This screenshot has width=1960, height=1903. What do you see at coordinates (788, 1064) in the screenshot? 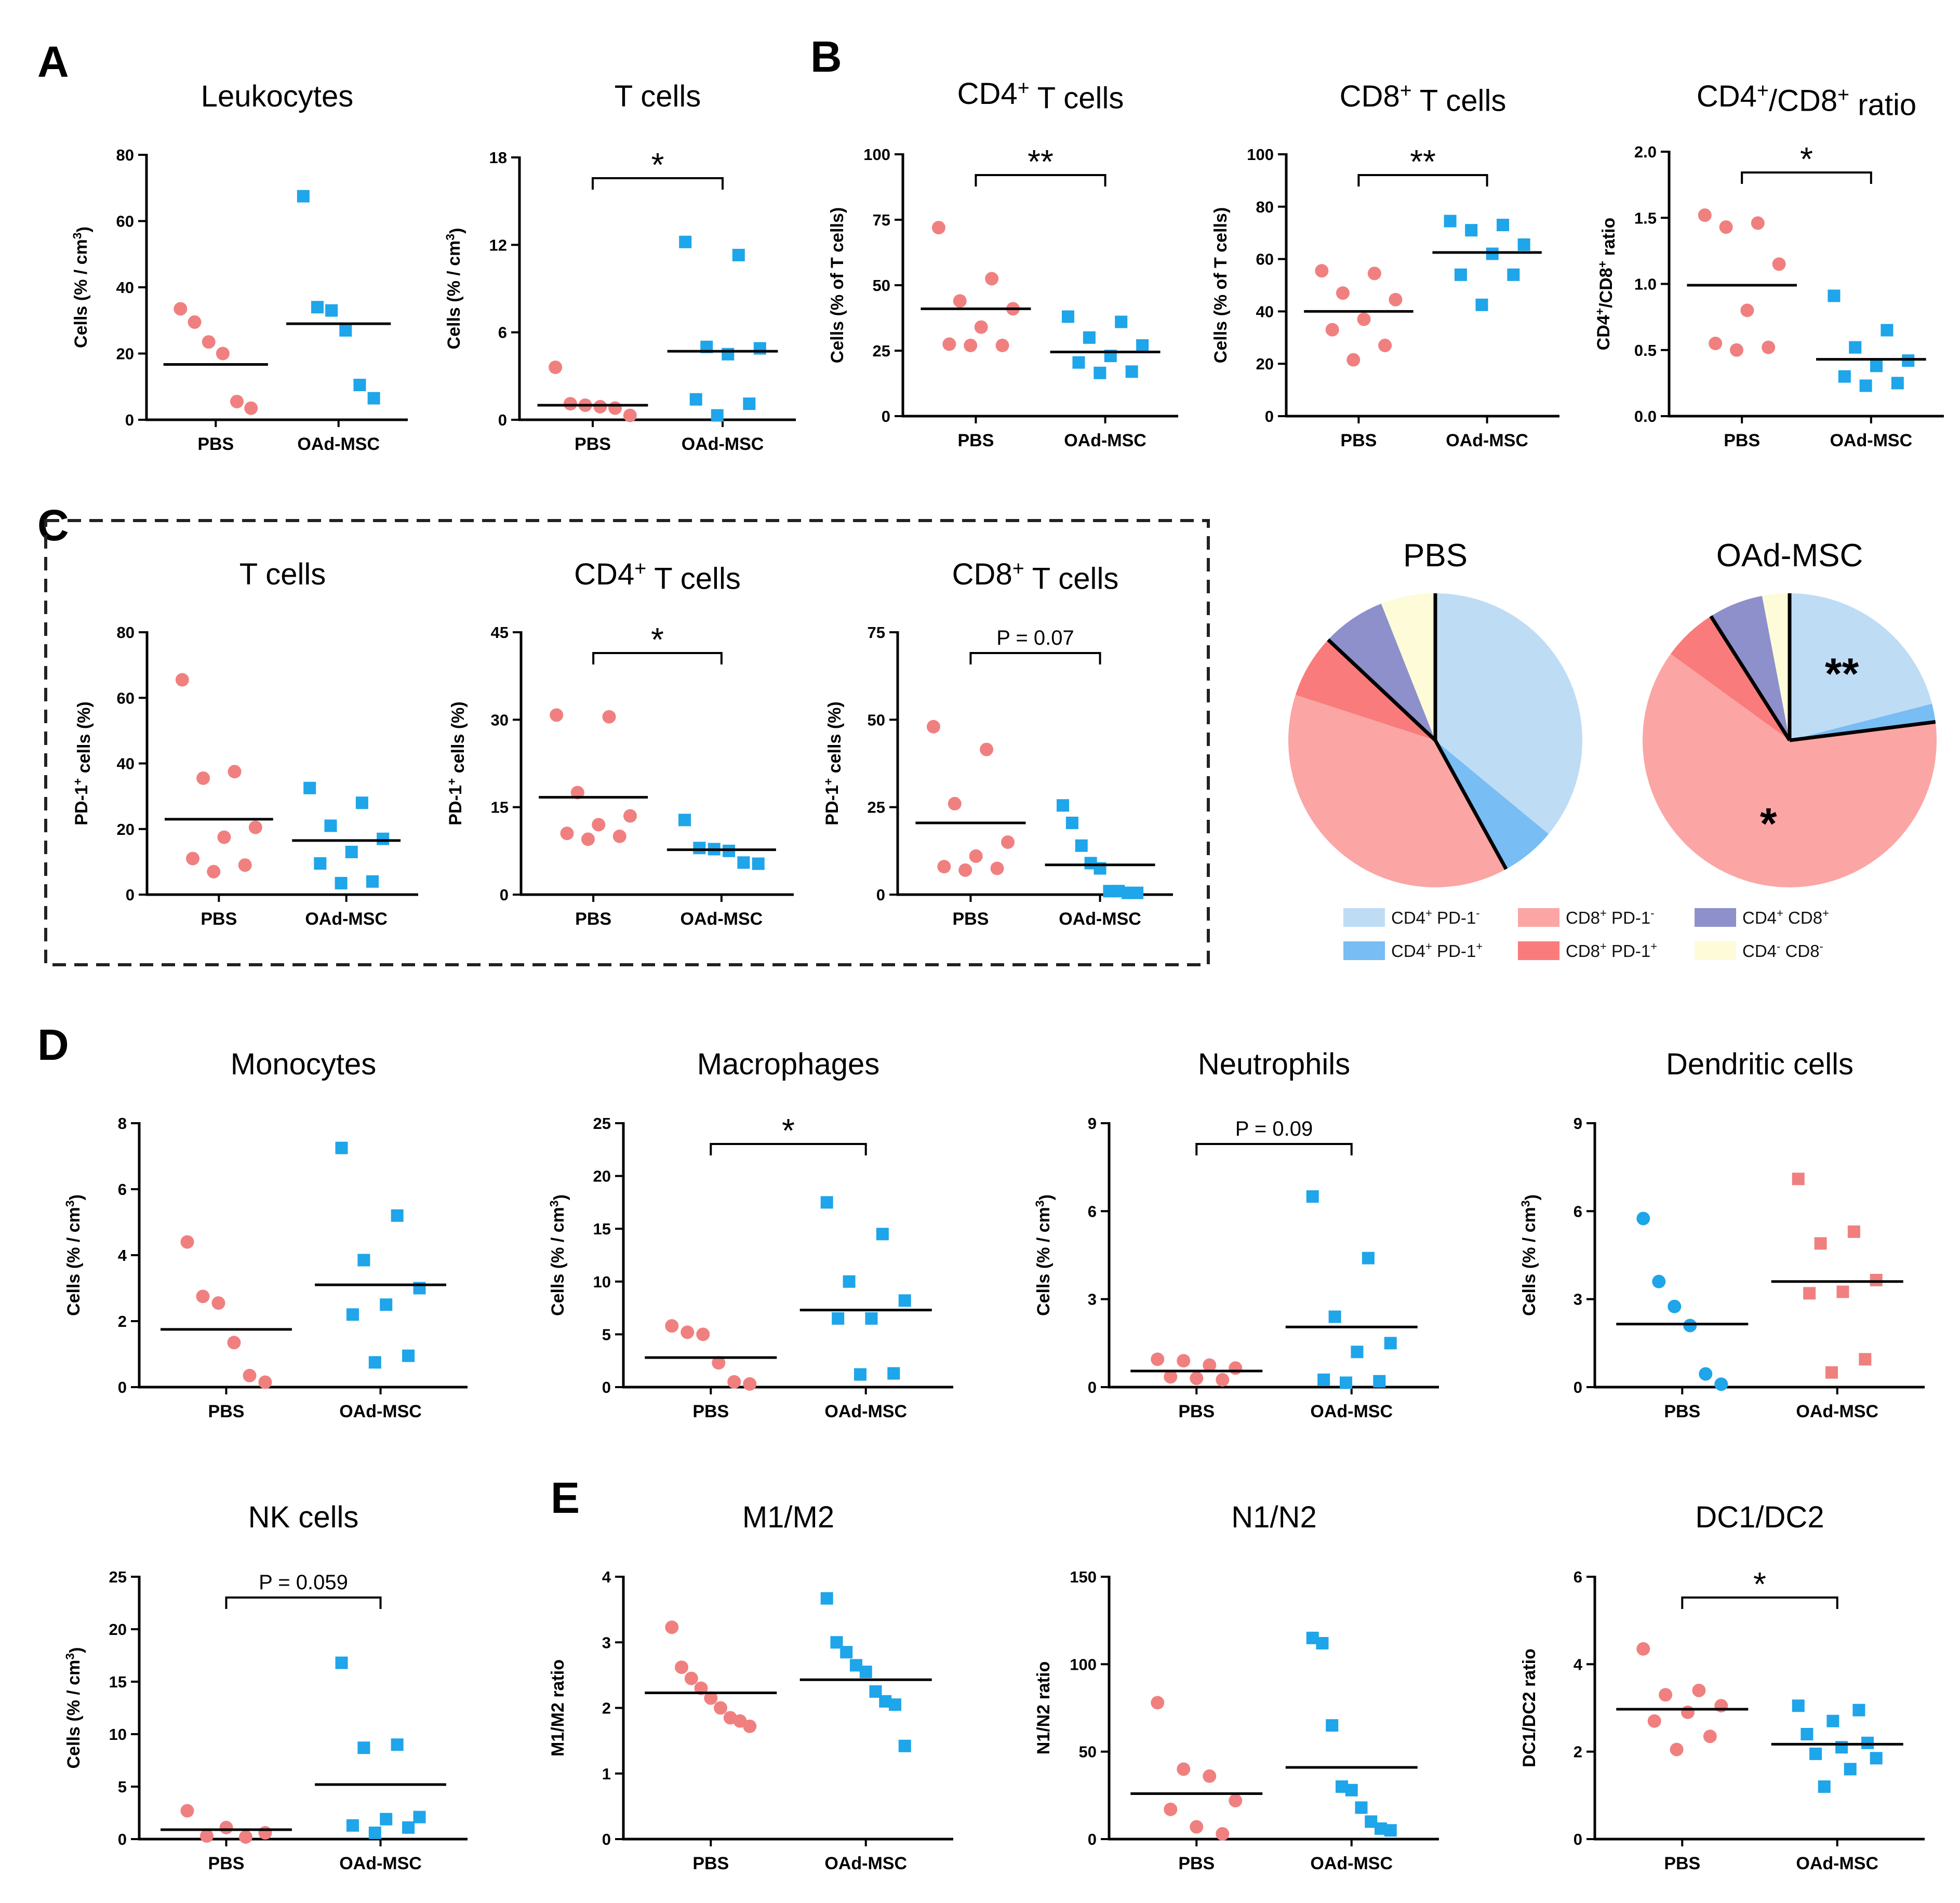
I see `plot-title: Macrophages` at bounding box center [788, 1064].